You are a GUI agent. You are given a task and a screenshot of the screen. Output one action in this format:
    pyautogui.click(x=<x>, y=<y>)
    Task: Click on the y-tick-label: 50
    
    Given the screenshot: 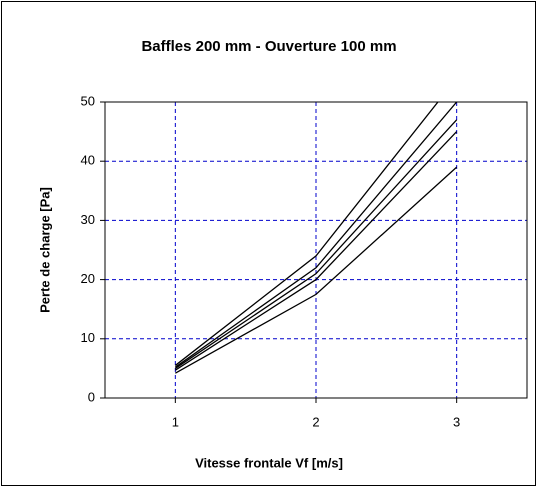 What is the action you would take?
    pyautogui.click(x=88, y=100)
    